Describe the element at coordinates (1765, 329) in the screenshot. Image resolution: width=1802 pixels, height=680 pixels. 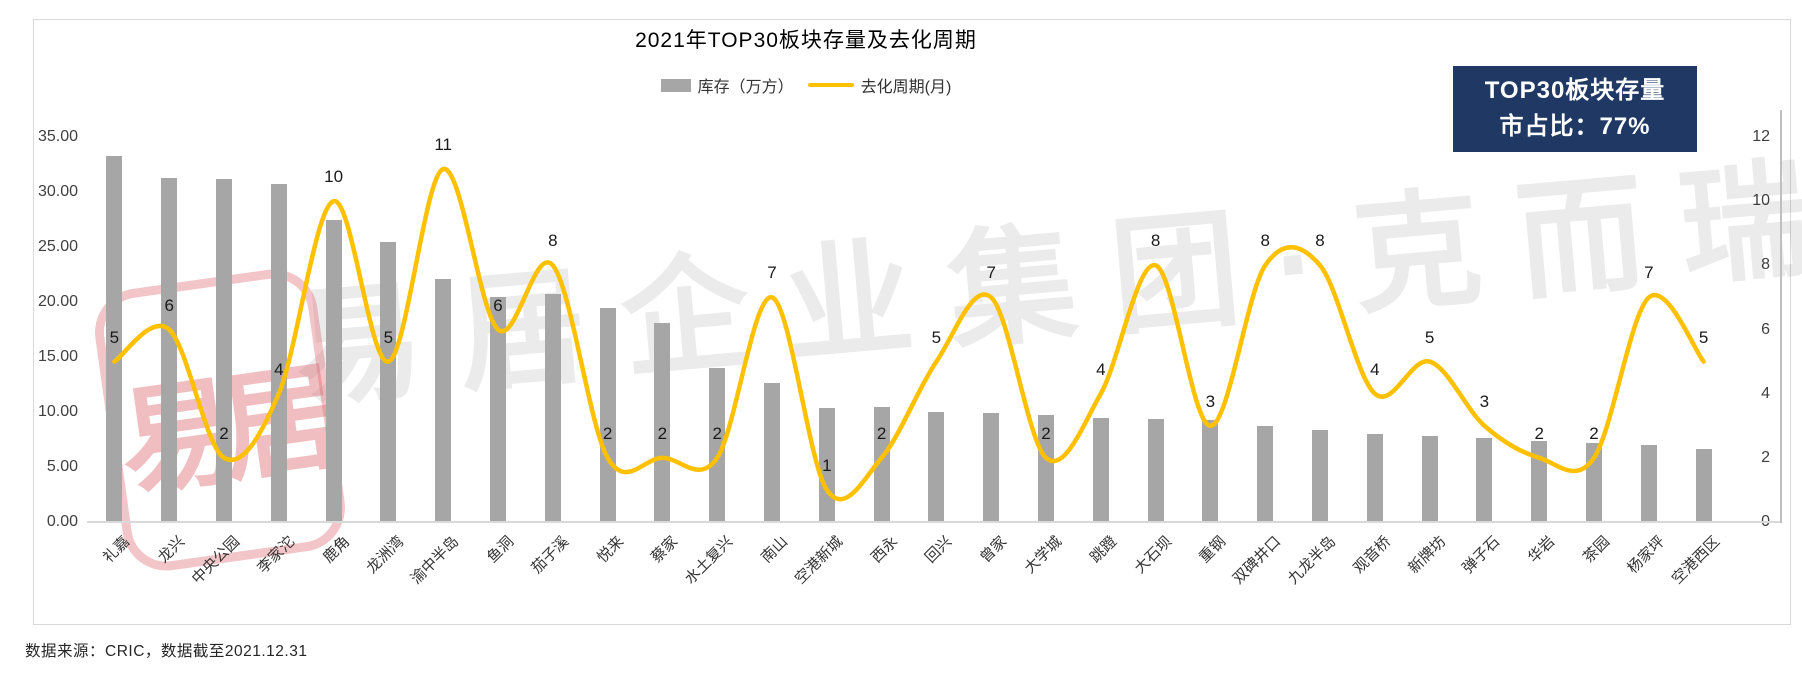
I see `right-axis-tick: 6` at that location.